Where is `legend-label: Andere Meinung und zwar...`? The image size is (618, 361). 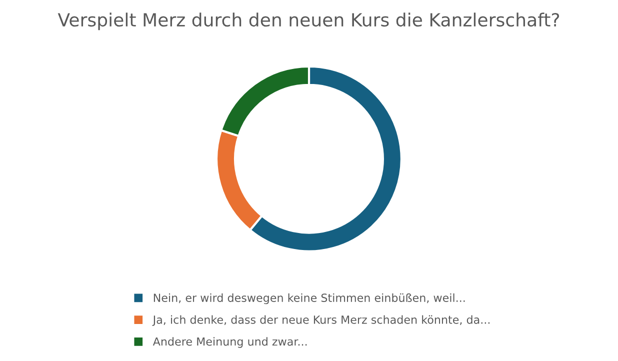
legend-label: Andere Meinung und zwar... is located at coordinates (229, 342).